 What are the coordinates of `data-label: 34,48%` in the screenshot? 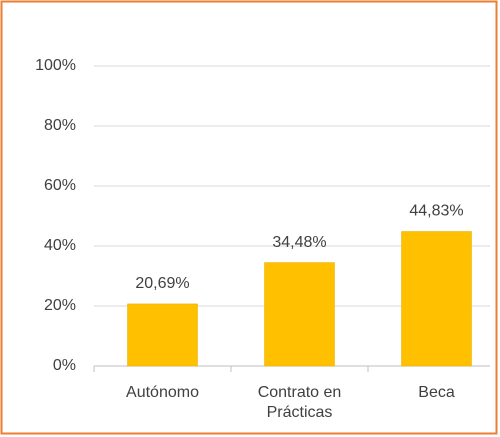 It's located at (299, 242).